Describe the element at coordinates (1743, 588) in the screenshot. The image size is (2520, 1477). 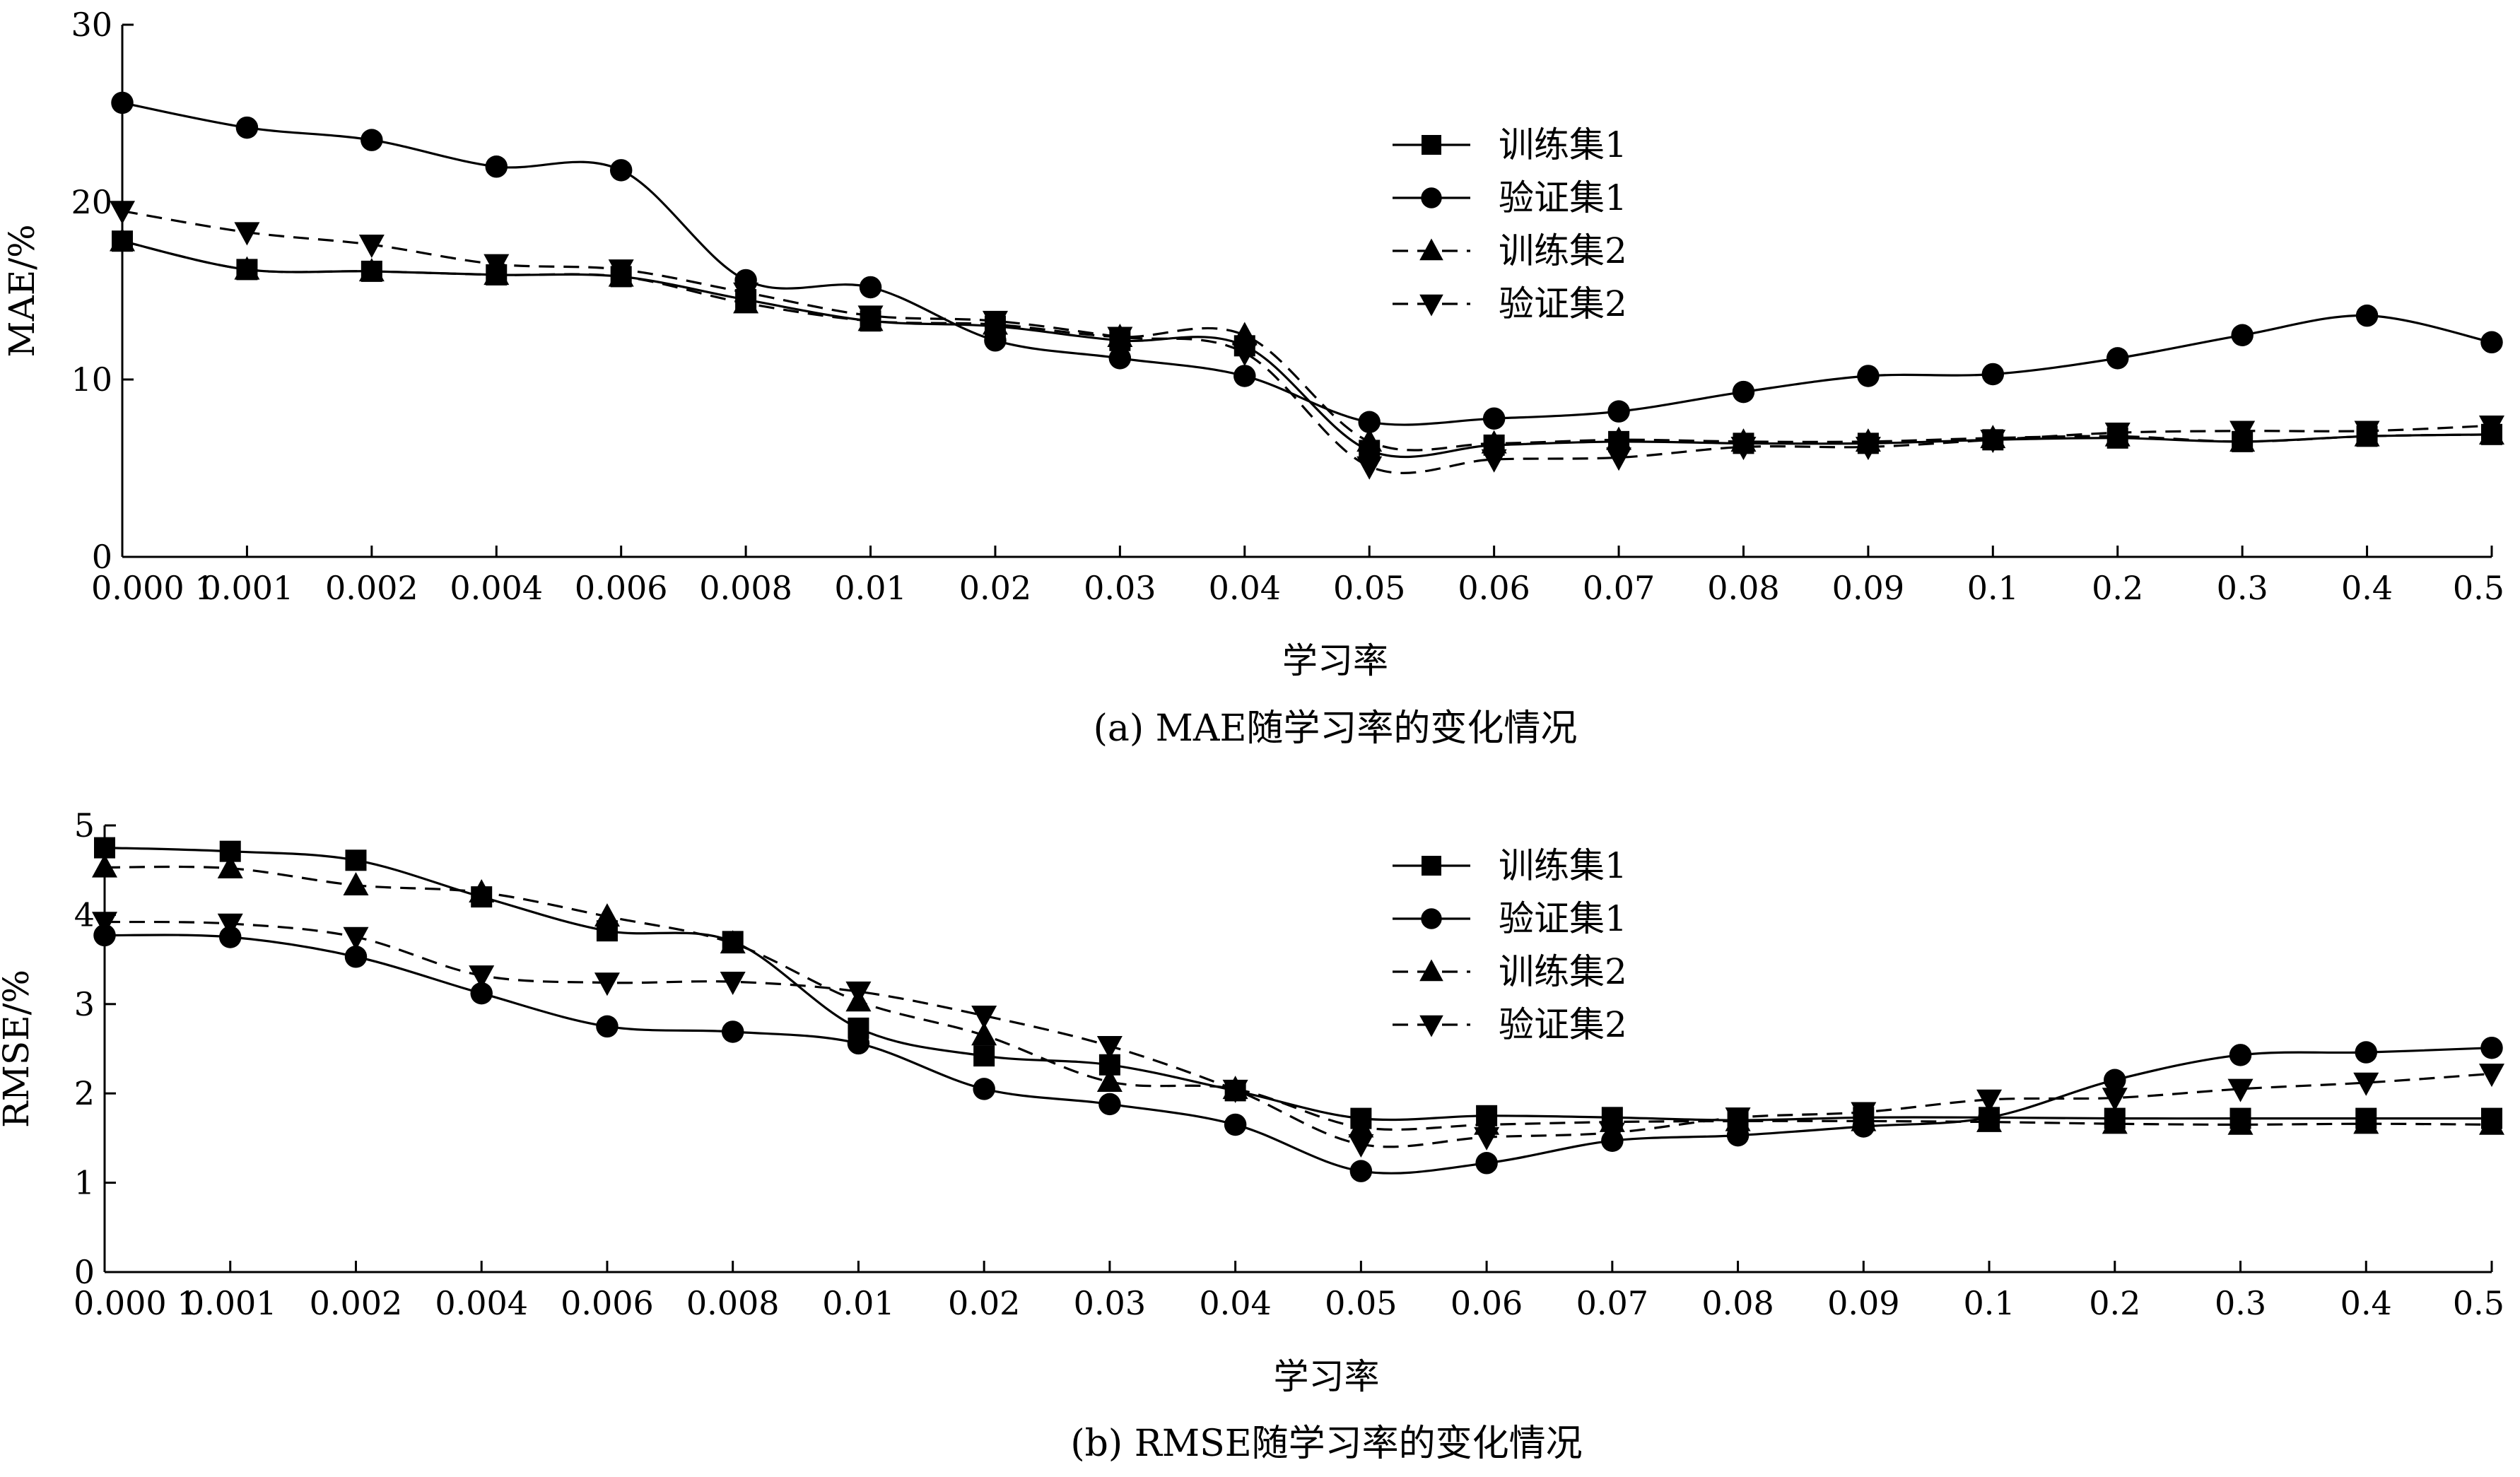
I see `chart-a-x-tick-label: 0.08` at that location.